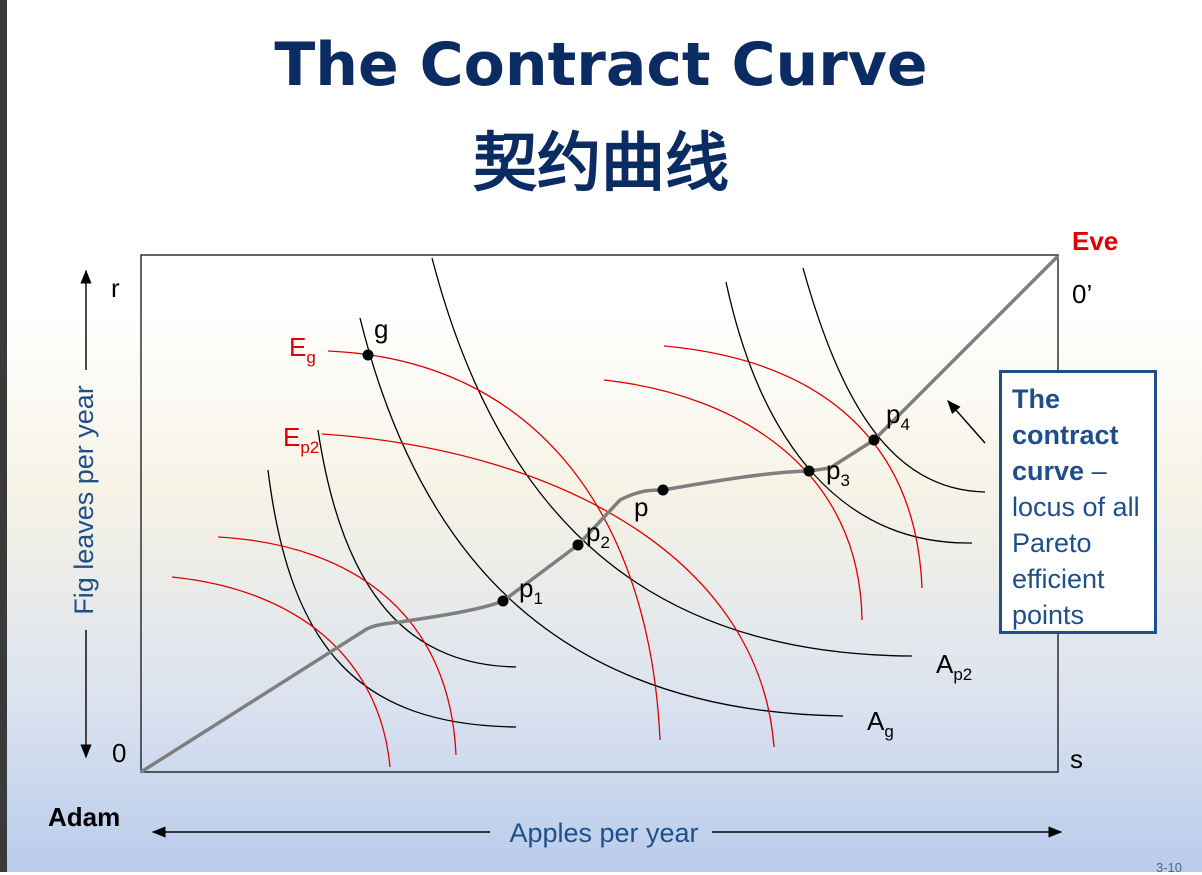 The height and width of the screenshot is (875, 1202). I want to click on point-p3, so click(809, 471).